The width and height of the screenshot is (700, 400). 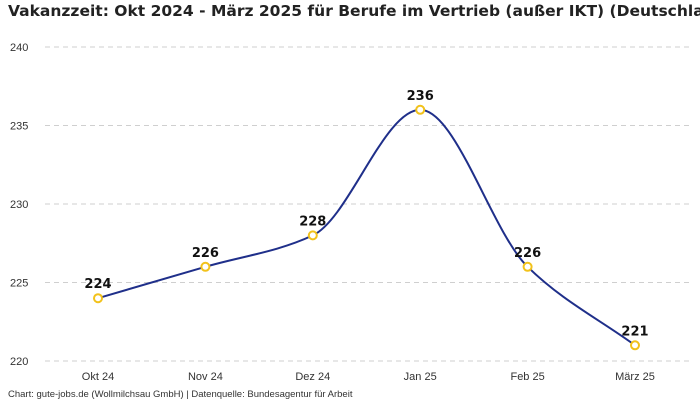 I want to click on y-tick-label: 230, so click(x=19, y=205).